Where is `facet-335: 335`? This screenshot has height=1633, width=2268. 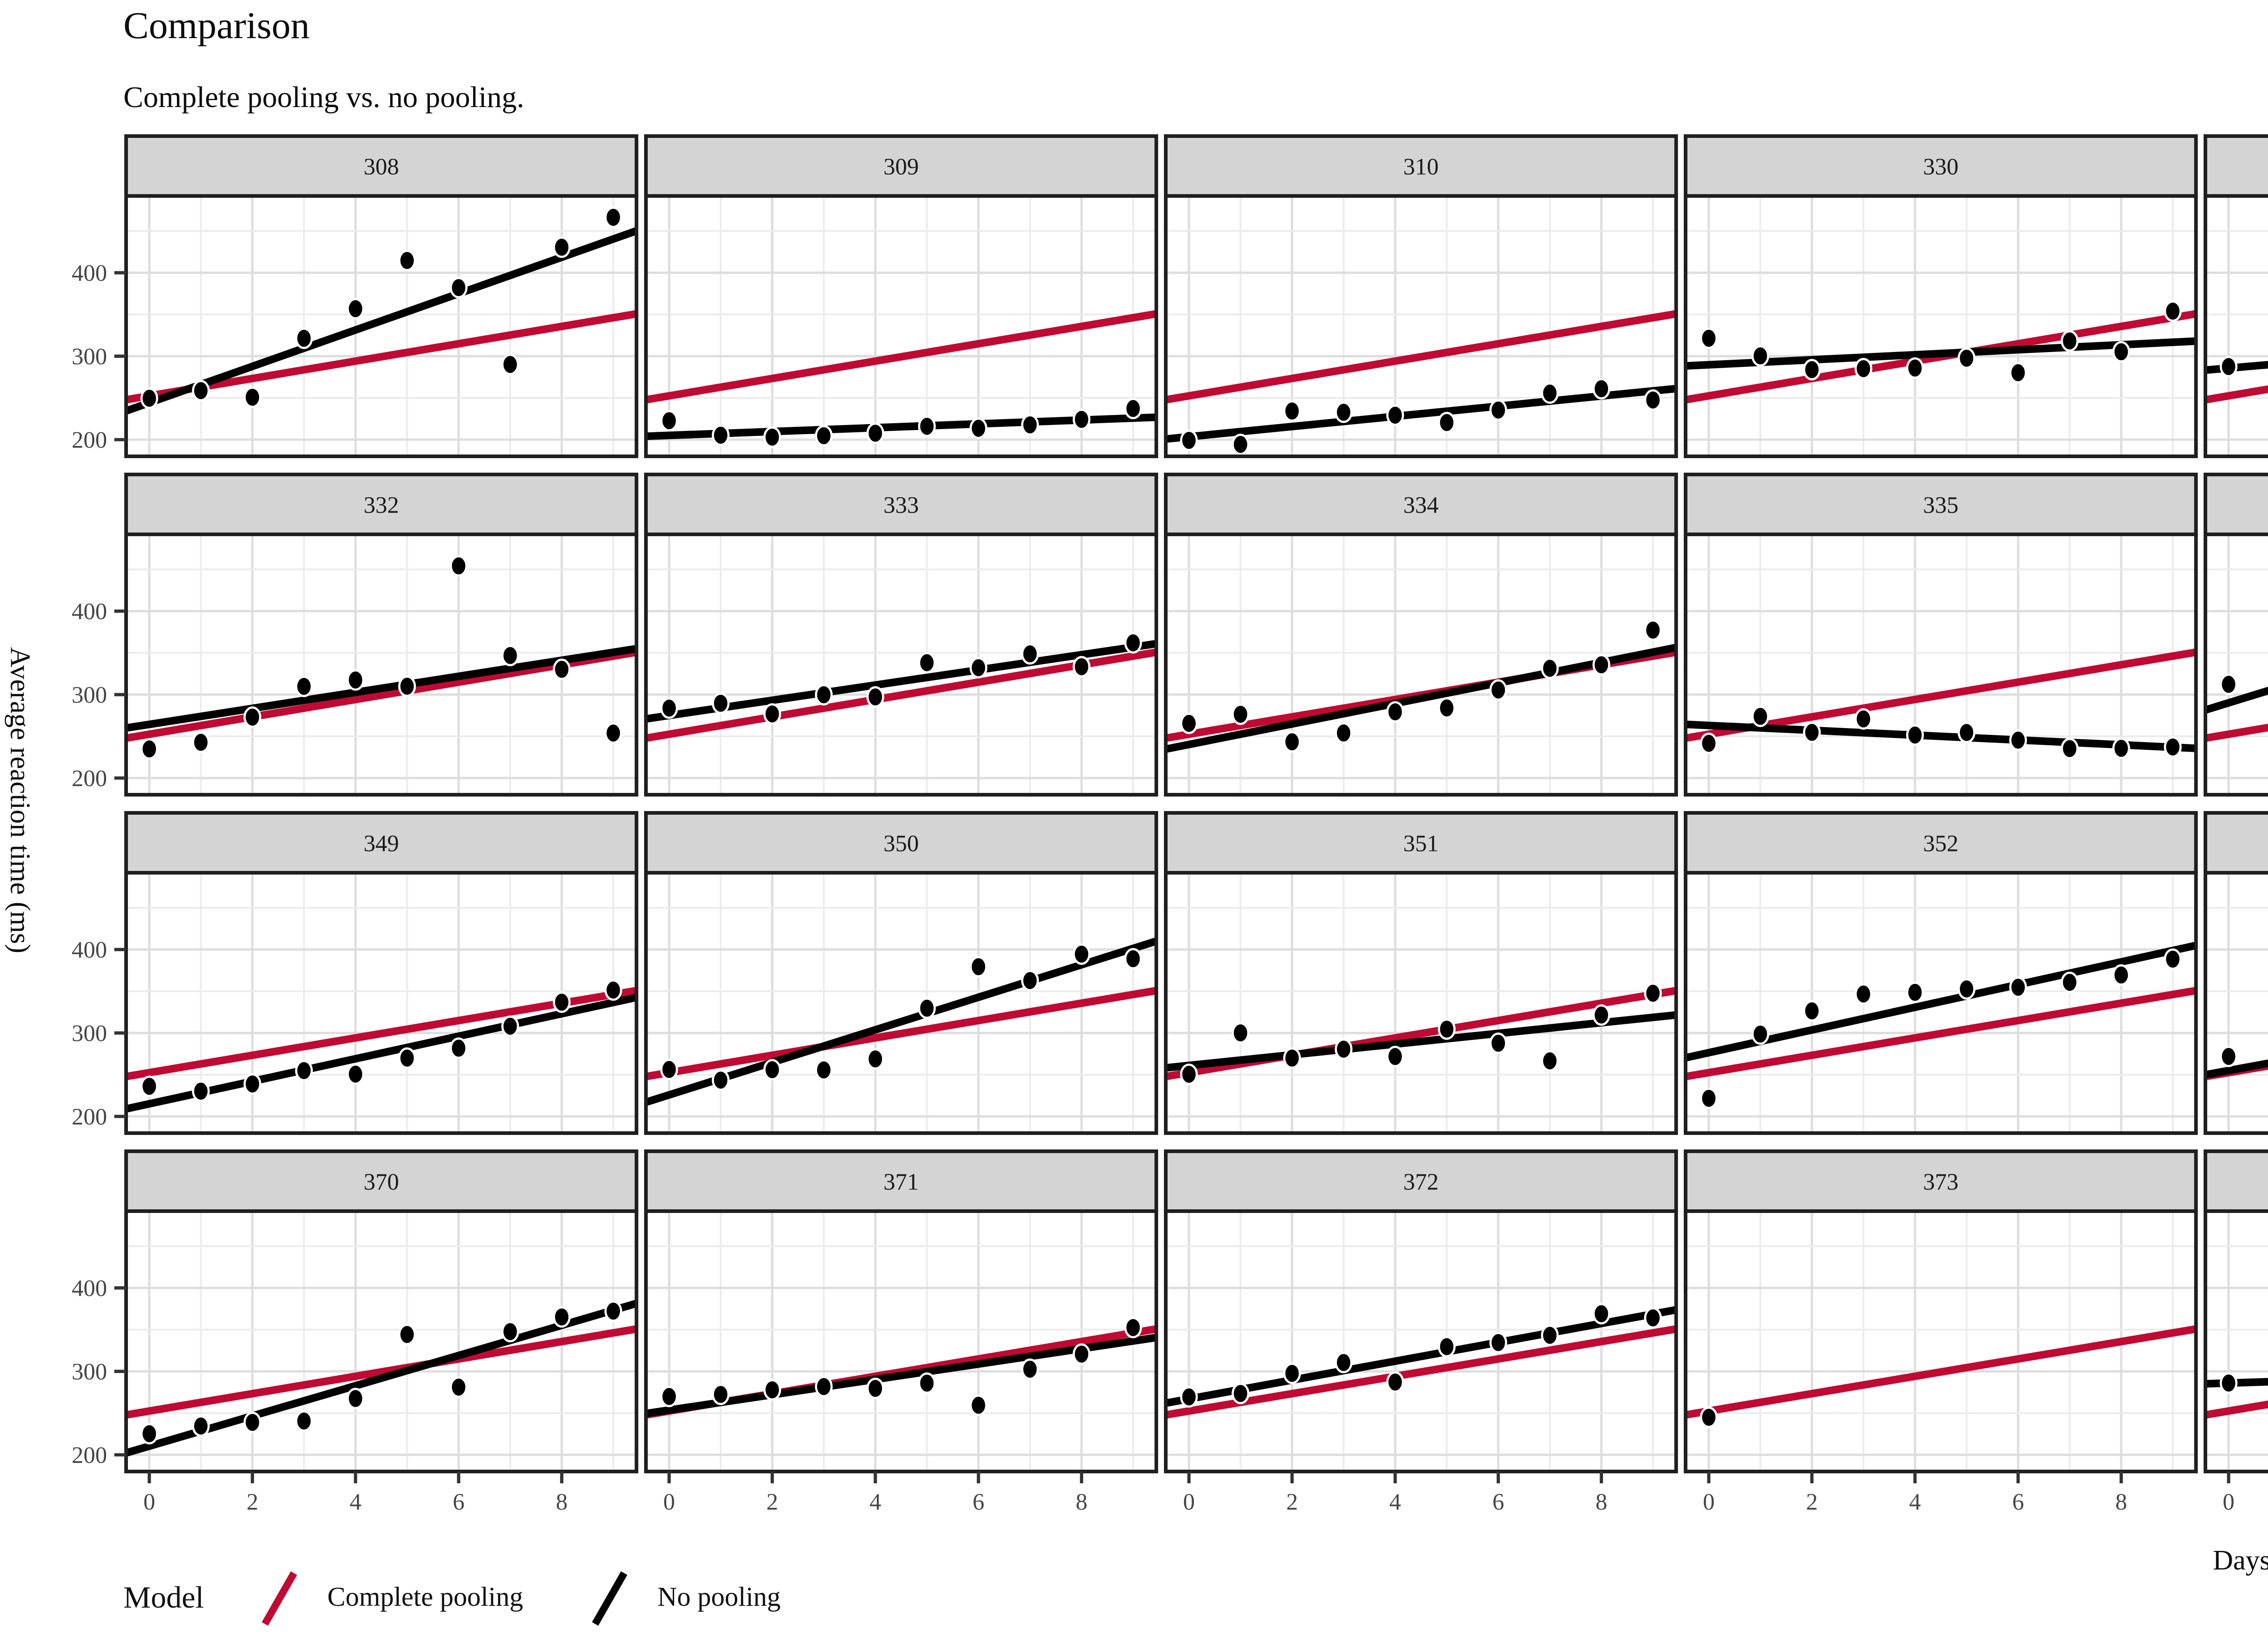
facet-335: 335 is located at coordinates (1941, 635).